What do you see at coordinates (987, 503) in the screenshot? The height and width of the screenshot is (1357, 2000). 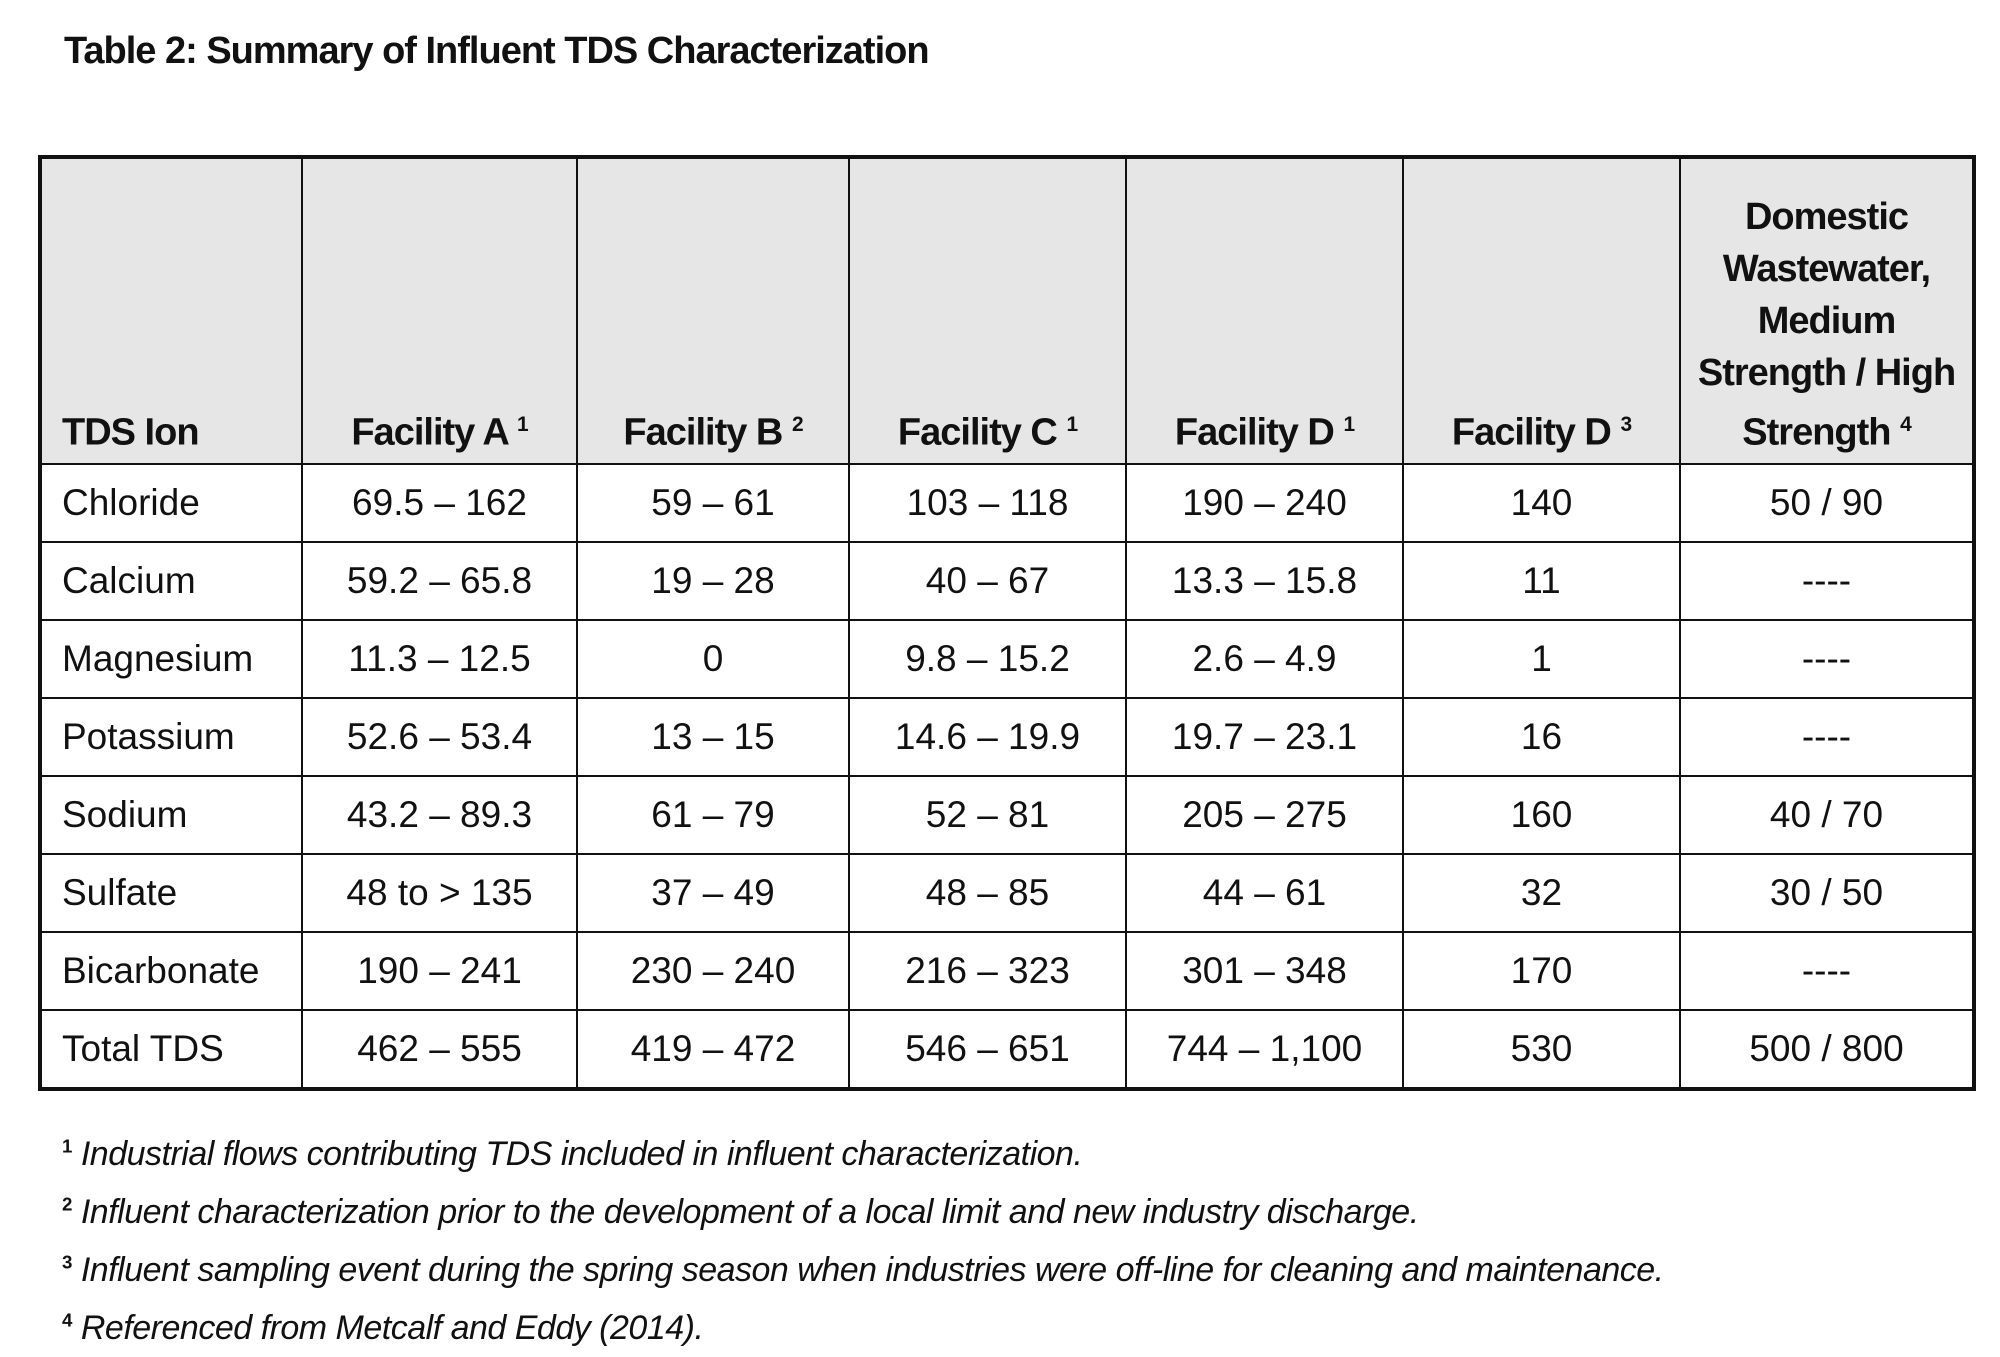 I see `table-cell: 103 – 118` at bounding box center [987, 503].